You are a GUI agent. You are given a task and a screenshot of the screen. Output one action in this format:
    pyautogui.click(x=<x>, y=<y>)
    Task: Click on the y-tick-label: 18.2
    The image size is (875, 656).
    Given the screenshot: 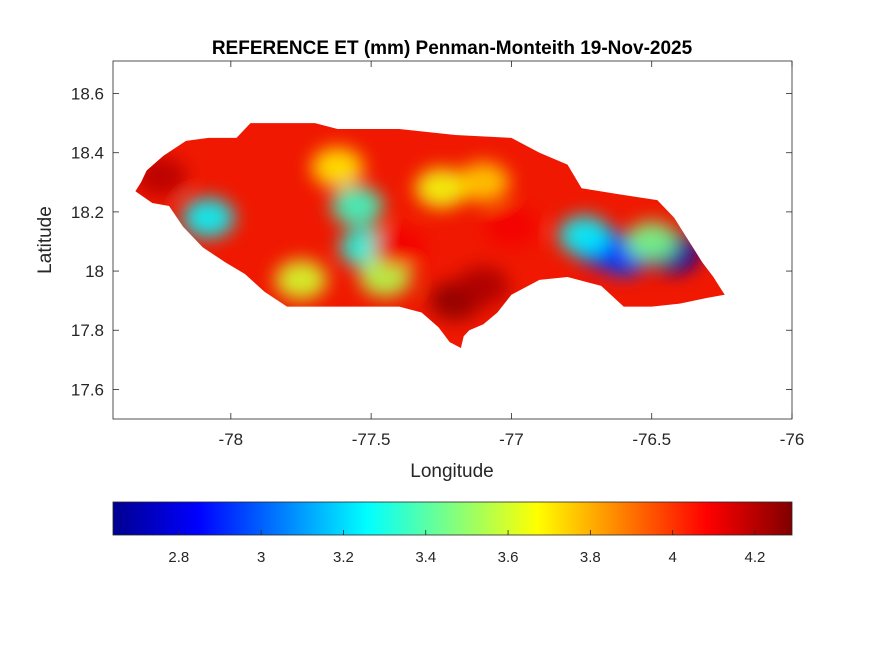 What is the action you would take?
    pyautogui.click(x=87, y=212)
    